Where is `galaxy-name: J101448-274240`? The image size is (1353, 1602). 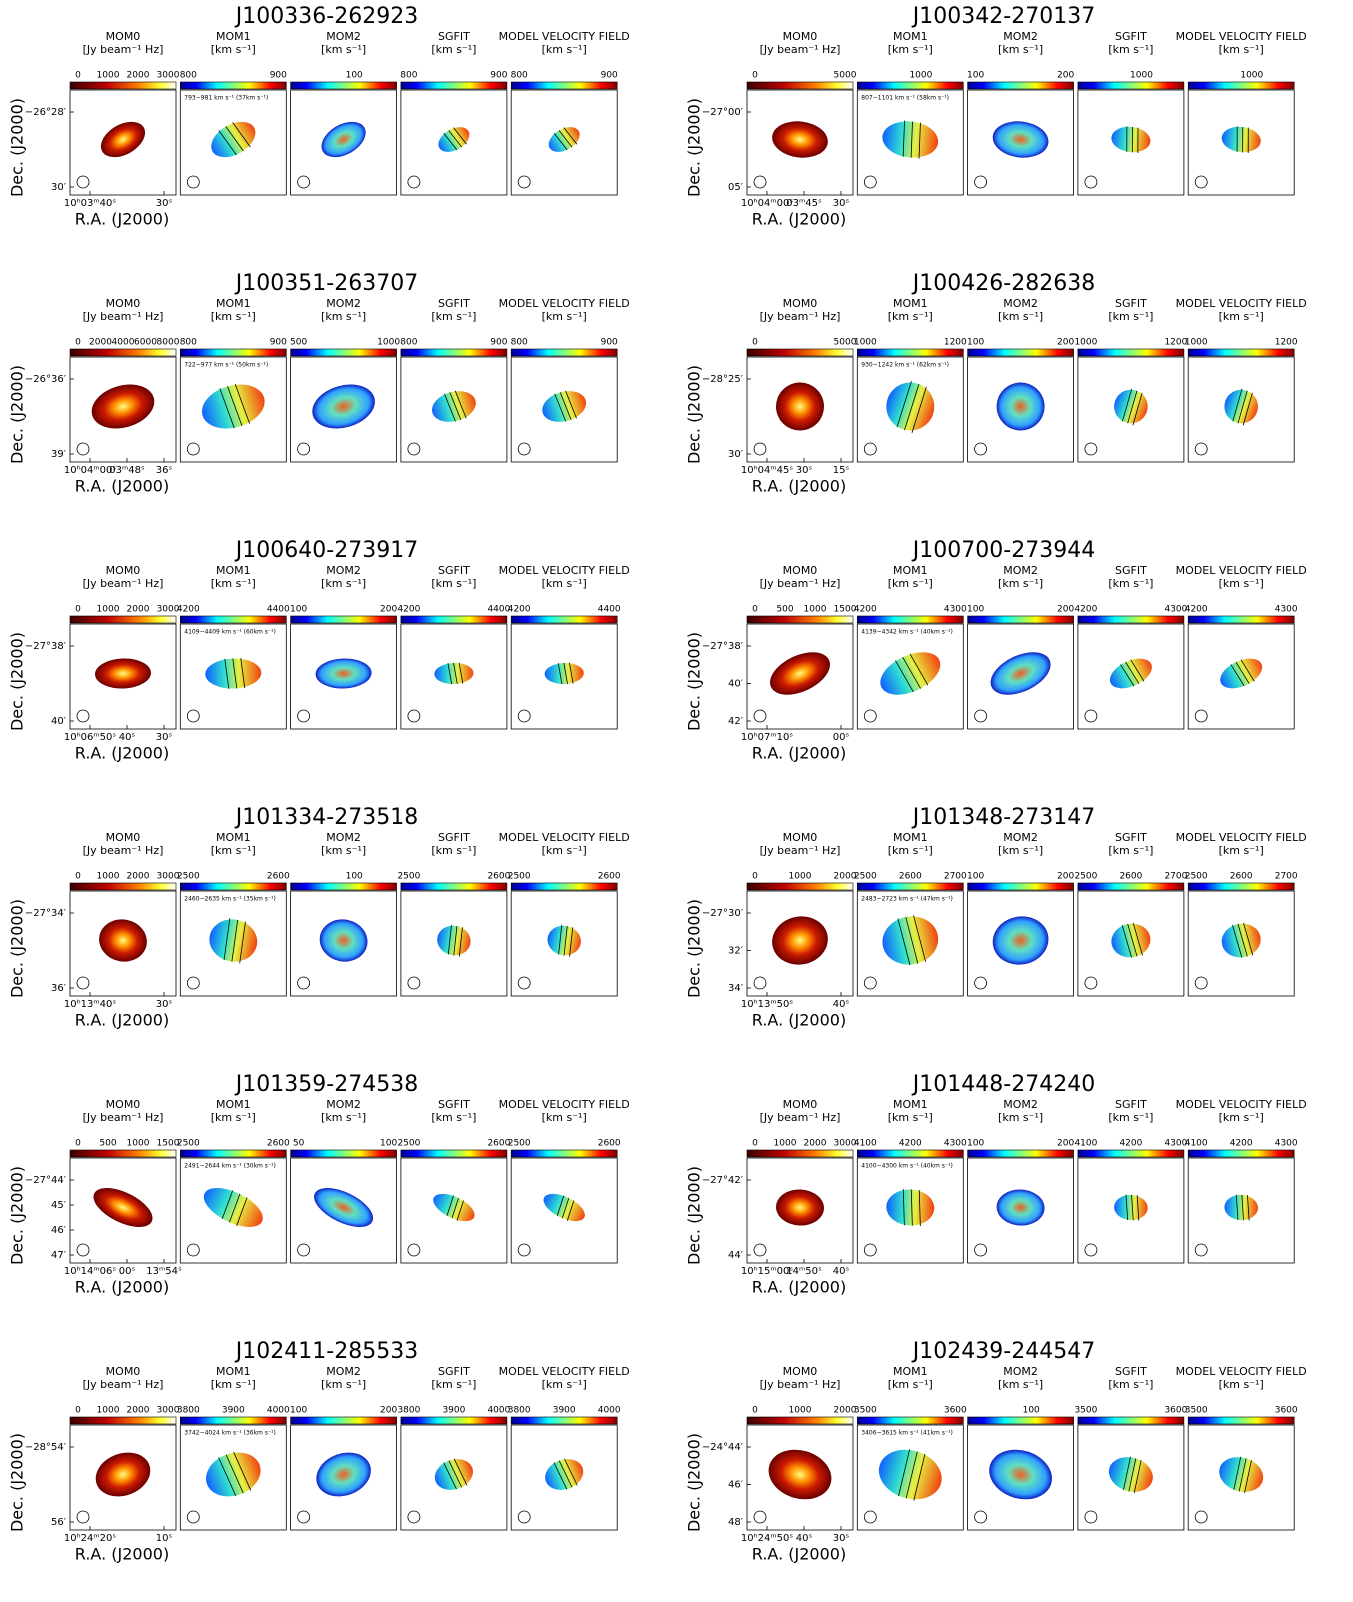
galaxy-name: J101448-274240 is located at coordinates (1003, 1084).